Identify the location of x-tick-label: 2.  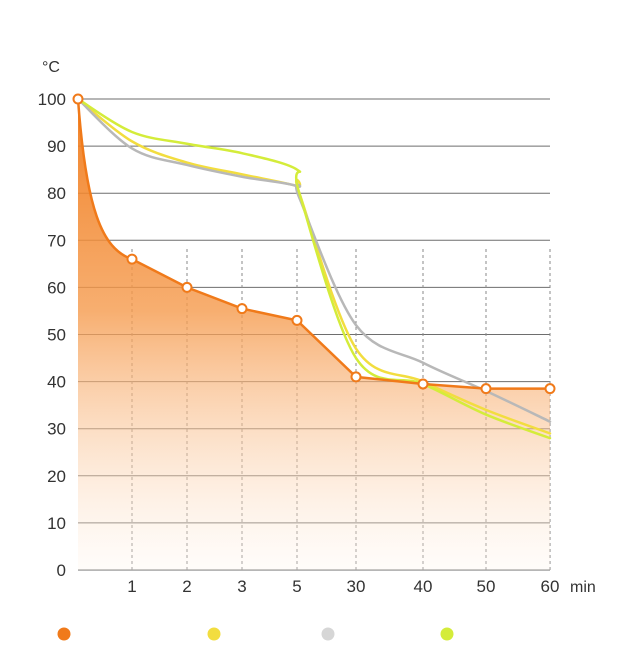
(186, 586).